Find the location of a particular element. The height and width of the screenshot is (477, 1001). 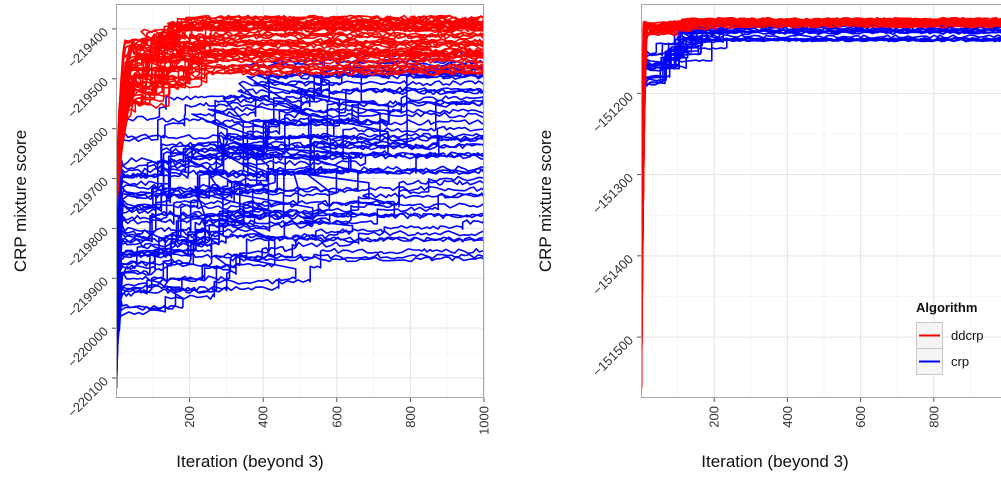

left-y-tick-label: −219800 is located at coordinates (87, 247).